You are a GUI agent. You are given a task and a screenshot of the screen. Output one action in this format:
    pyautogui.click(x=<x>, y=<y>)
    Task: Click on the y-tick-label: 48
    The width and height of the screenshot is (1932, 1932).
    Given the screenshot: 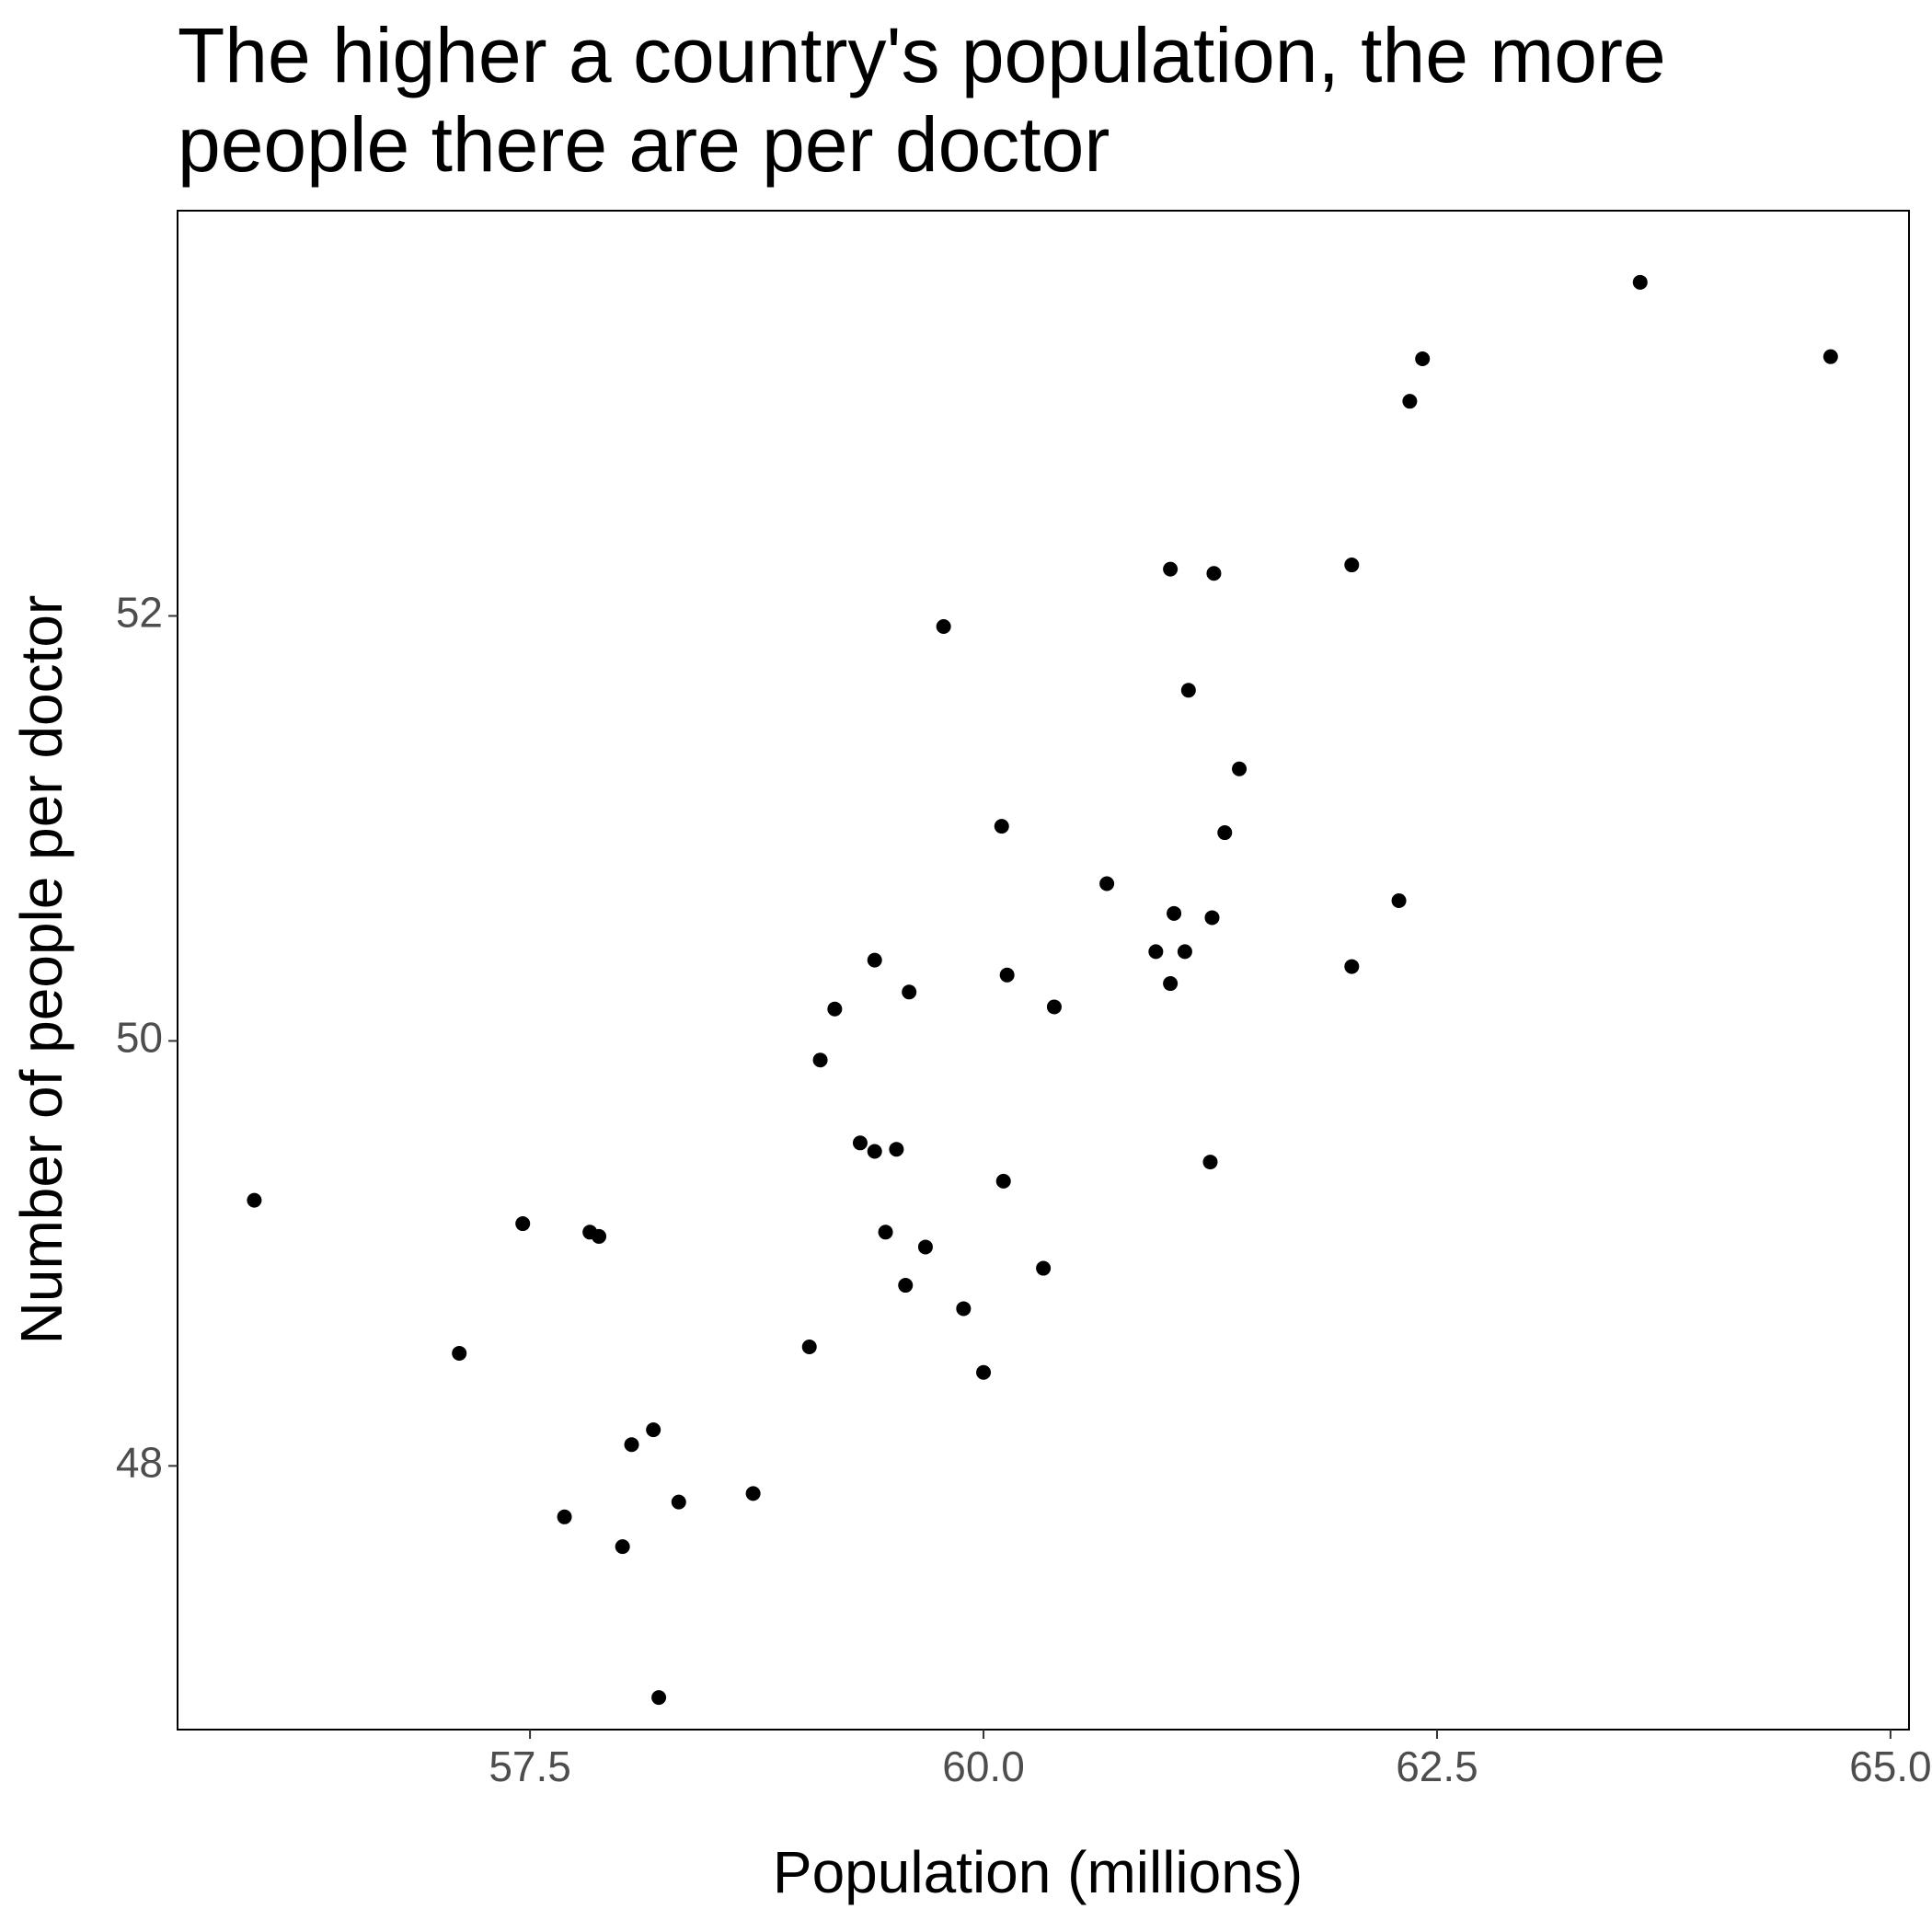 What is the action you would take?
    pyautogui.click(x=139, y=1463)
    